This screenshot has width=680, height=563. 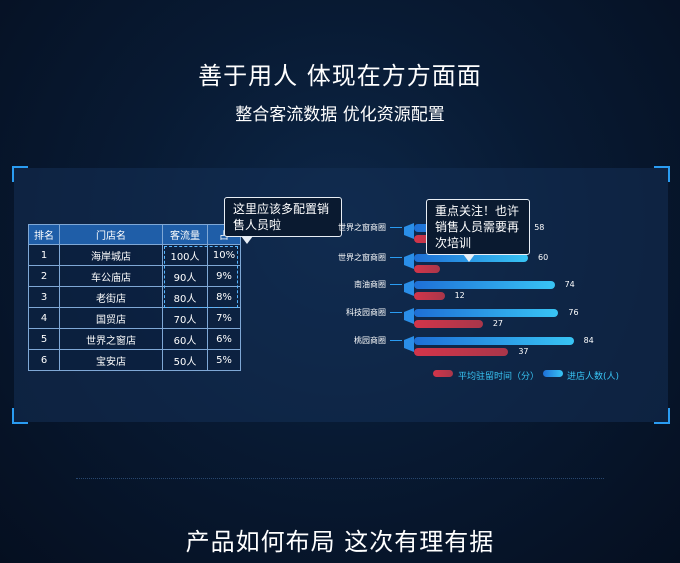 I want to click on traffic-cell: 90人, so click(x=185, y=276).